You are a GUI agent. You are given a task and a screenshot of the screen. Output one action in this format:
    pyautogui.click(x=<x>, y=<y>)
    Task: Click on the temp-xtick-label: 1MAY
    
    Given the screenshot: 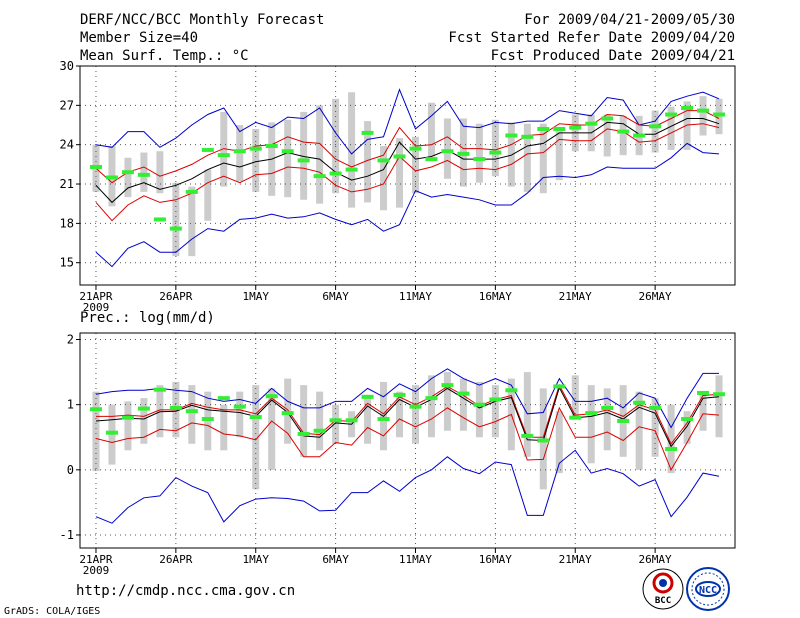 What is the action you would take?
    pyautogui.click(x=255, y=296)
    